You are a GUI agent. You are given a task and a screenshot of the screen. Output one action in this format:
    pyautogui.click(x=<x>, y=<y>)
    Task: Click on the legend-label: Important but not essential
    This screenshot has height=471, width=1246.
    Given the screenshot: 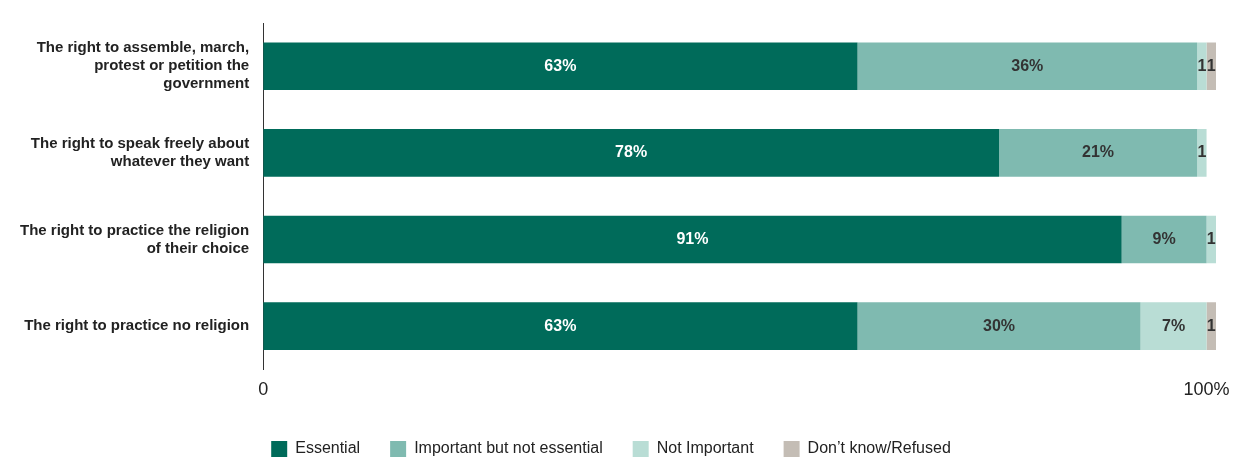 What is the action you would take?
    pyautogui.click(x=508, y=448)
    